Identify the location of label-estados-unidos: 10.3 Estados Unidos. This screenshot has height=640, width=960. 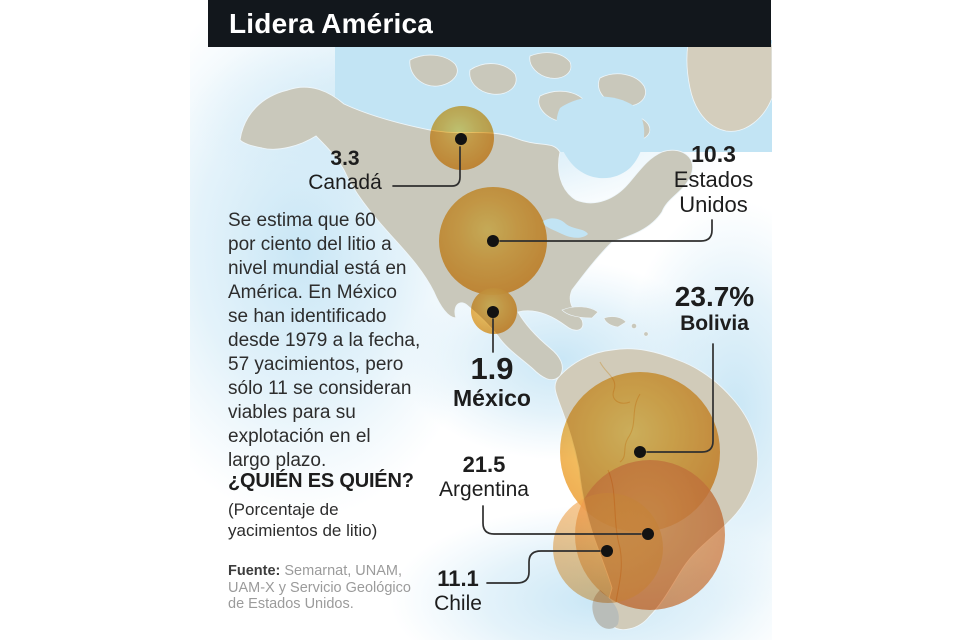
(713, 179).